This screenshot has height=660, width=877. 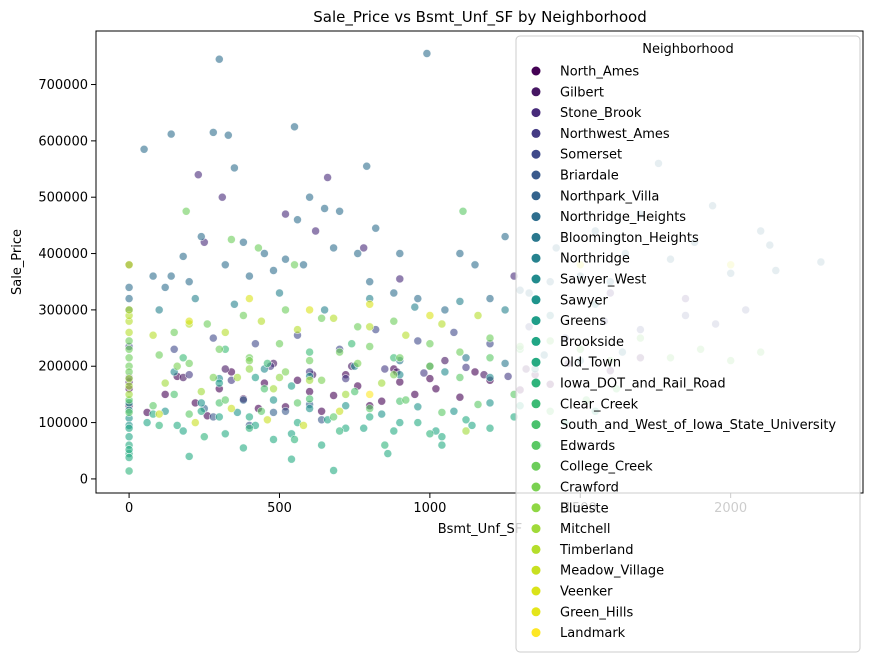 I want to click on legend-entry: Veenker, so click(x=572, y=592).